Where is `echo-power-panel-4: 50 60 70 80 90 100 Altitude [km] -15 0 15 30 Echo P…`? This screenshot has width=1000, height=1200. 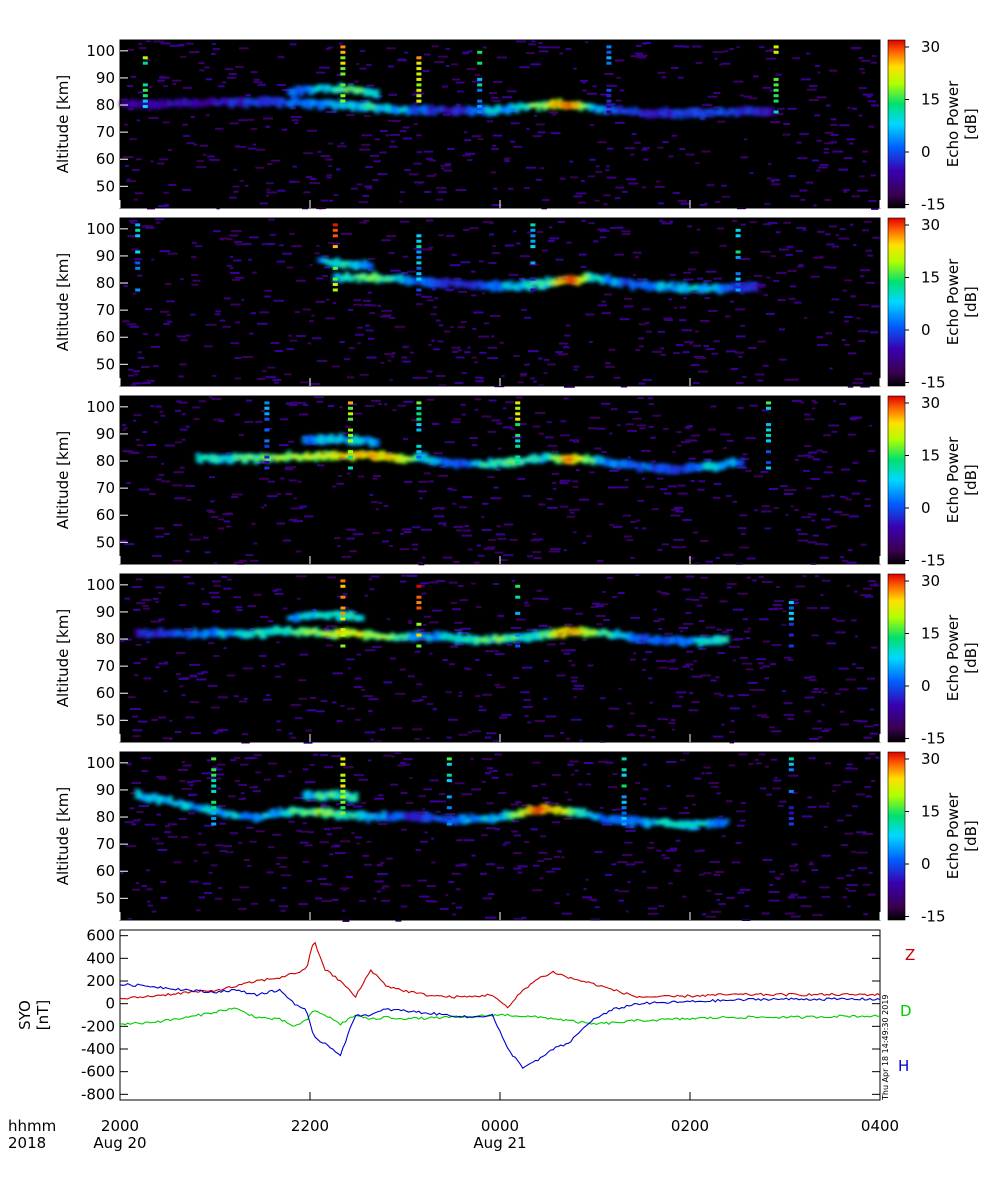 echo-power-panel-4: 50 60 70 80 90 100 Altitude [km] -15 0 15 30 Echo P… is located at coordinates (517, 660).